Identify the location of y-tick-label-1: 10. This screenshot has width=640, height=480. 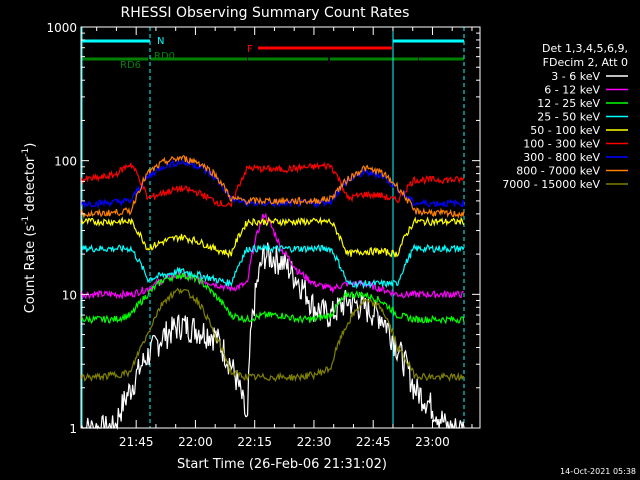
(69, 295).